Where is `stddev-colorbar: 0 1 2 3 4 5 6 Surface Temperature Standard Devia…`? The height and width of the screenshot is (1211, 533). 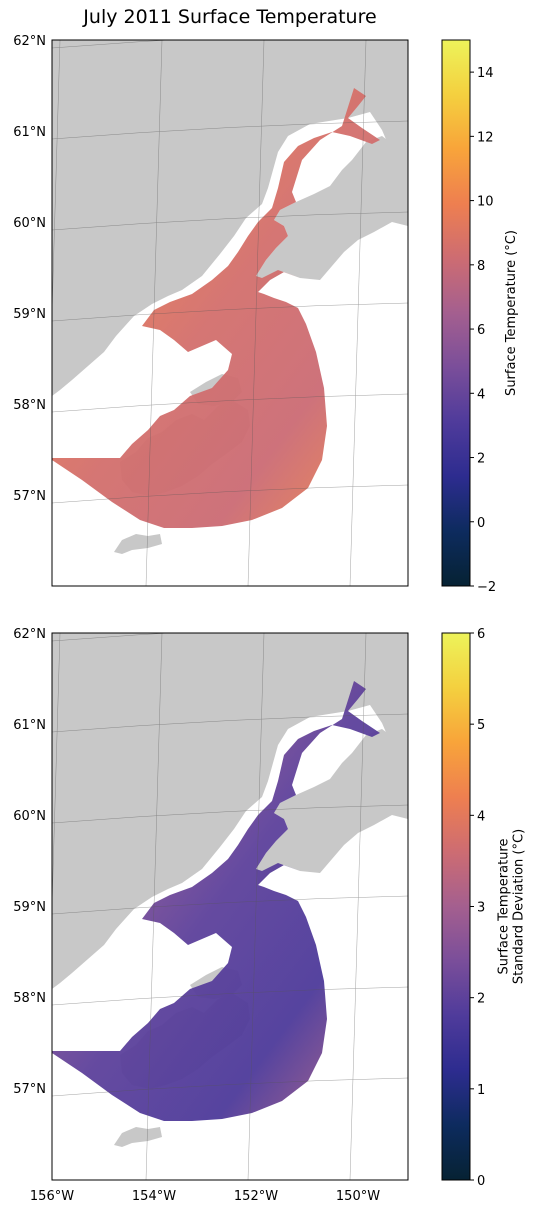 stddev-colorbar: 0 1 2 3 4 5 6 Surface Temperature Standard Devia… is located at coordinates (484, 908).